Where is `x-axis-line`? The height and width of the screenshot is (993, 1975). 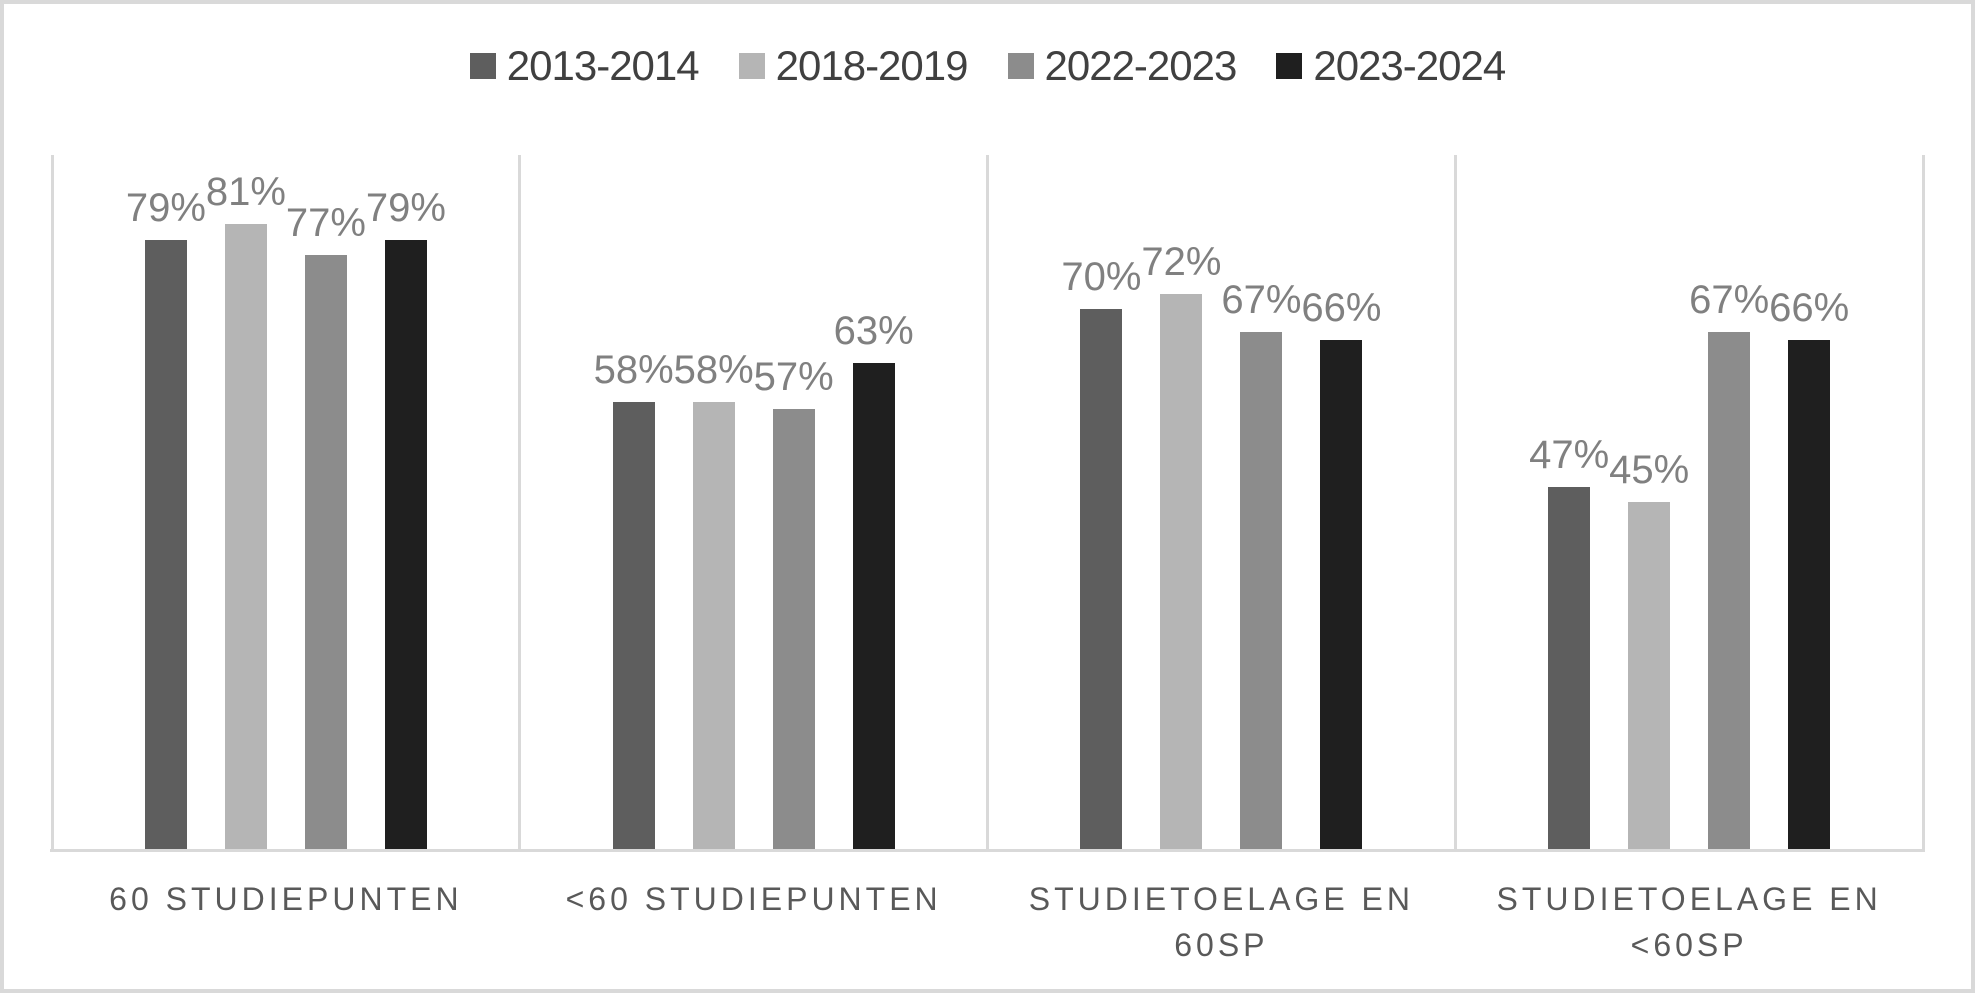
x-axis-line is located at coordinates (987, 850).